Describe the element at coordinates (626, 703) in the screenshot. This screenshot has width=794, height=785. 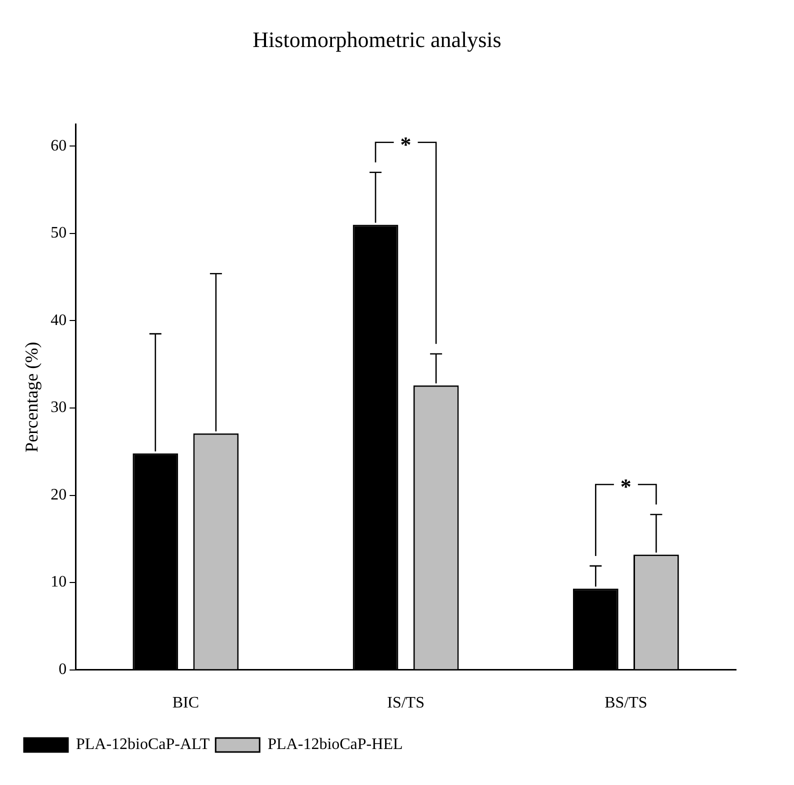
I see `x-tick-label: BS/TS` at that location.